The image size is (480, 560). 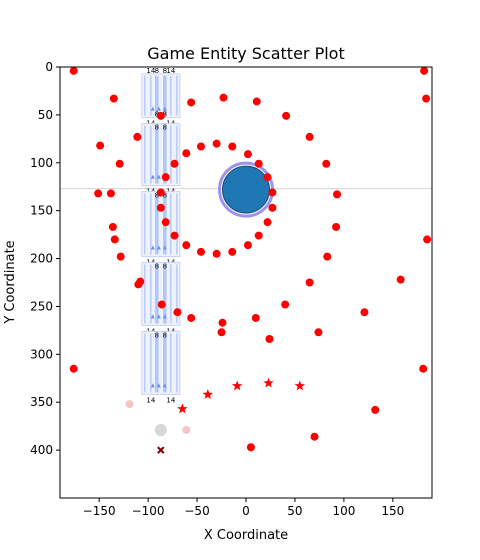 I want to click on x-axis-title: X Coordinate, so click(x=246, y=535).